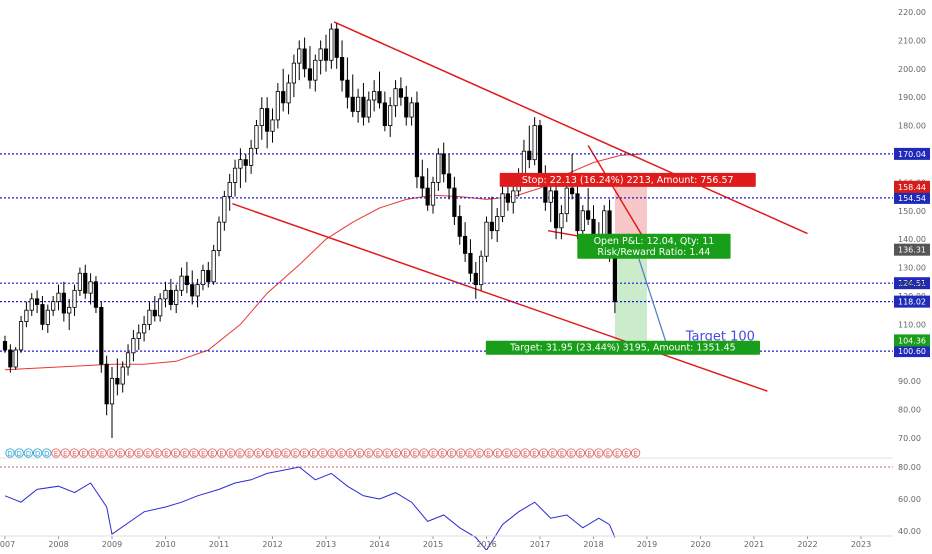 The image size is (932, 554). Describe the element at coordinates (652, 300) in the screenshot. I see `projection-line` at that location.